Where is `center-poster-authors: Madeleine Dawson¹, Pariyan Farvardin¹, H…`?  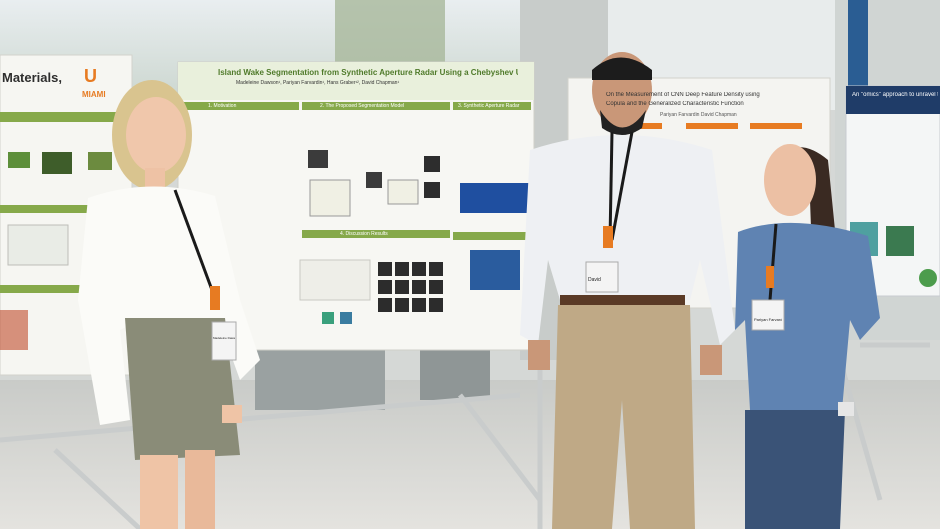
center-poster-authors: Madeleine Dawson¹, Pariyan Farvardin¹, H… is located at coordinates (318, 83).